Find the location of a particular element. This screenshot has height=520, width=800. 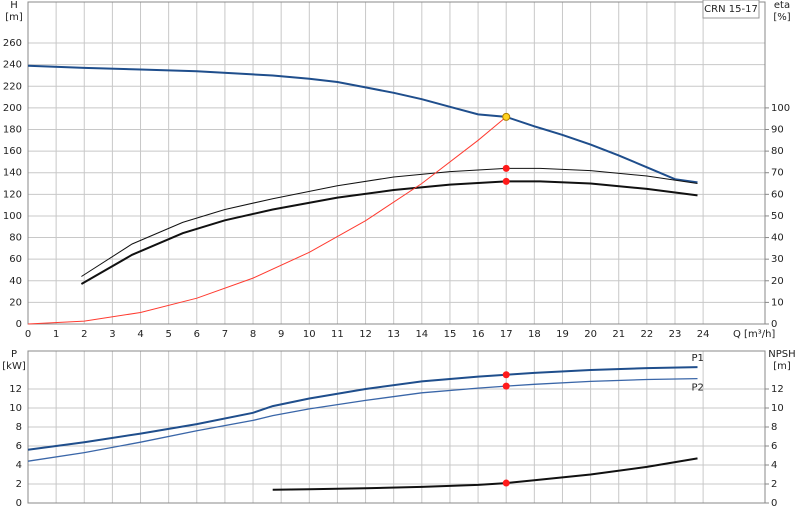

y-tick-label: 8 is located at coordinates (19, 427).